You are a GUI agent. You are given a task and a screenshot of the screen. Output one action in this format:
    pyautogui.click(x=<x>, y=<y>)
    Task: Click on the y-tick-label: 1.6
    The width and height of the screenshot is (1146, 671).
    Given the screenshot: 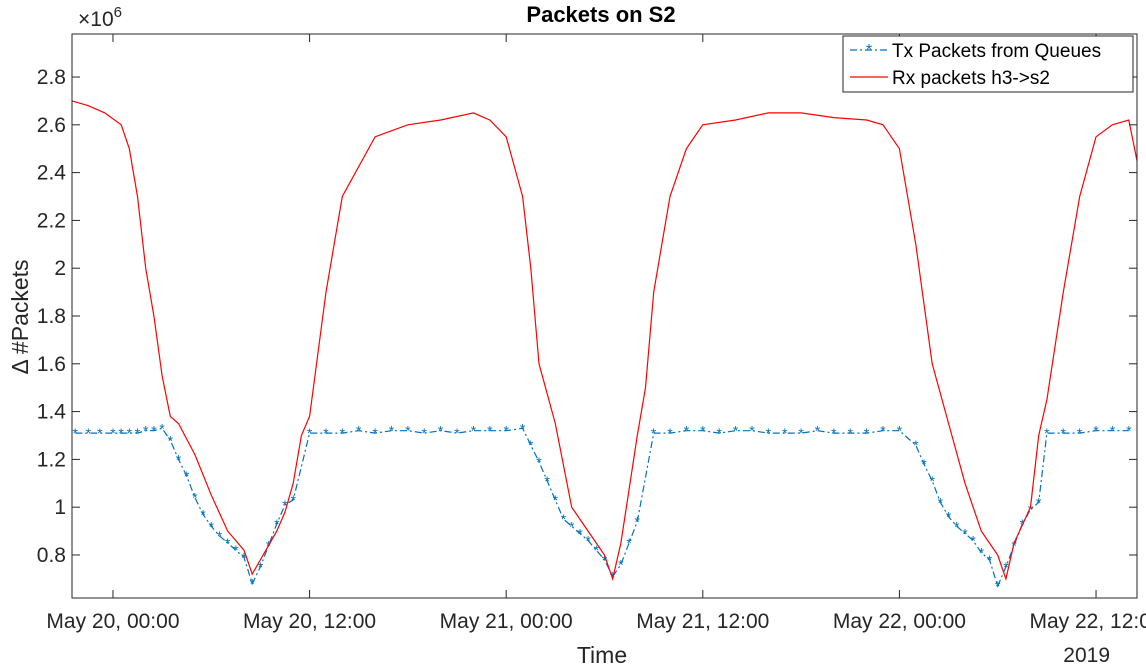 What is the action you would take?
    pyautogui.click(x=51, y=364)
    